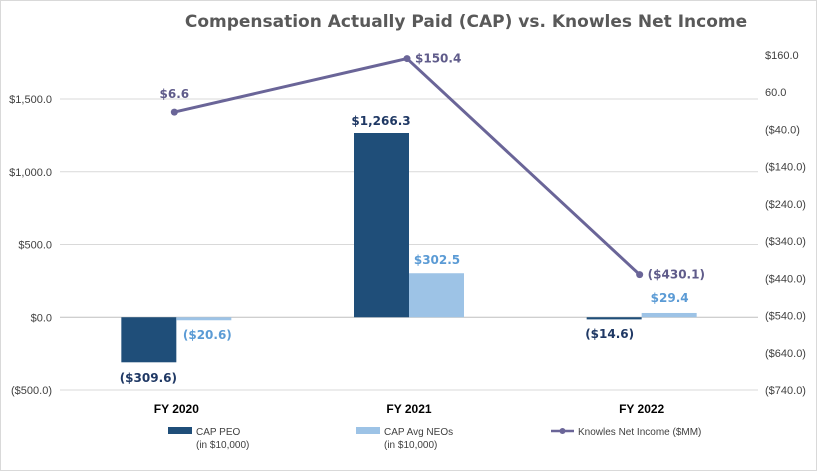 The height and width of the screenshot is (471, 817). What do you see at coordinates (218, 432) in the screenshot?
I see `legend-label-cap-peo: CAP PEO` at bounding box center [218, 432].